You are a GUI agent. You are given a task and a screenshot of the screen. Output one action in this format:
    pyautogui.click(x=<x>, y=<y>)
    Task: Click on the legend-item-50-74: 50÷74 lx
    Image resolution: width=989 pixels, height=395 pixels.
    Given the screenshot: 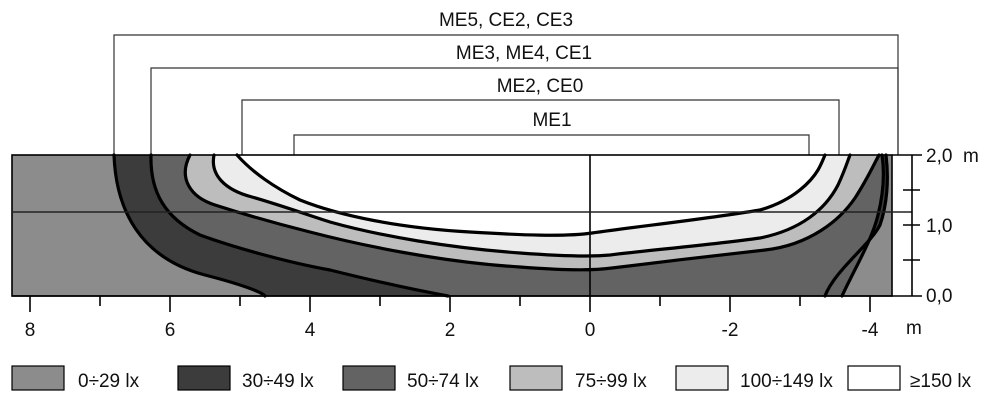 What is the action you would take?
    pyautogui.click(x=410, y=378)
    